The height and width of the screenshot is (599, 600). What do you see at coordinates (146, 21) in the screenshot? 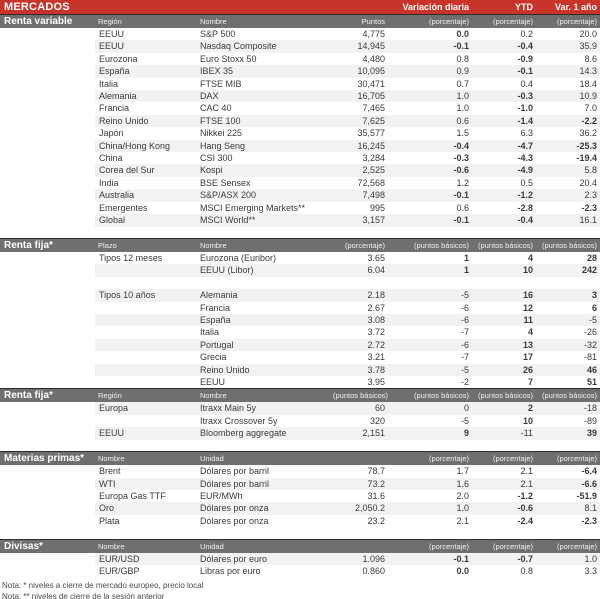
I see `section-column-header: Región` at bounding box center [146, 21].